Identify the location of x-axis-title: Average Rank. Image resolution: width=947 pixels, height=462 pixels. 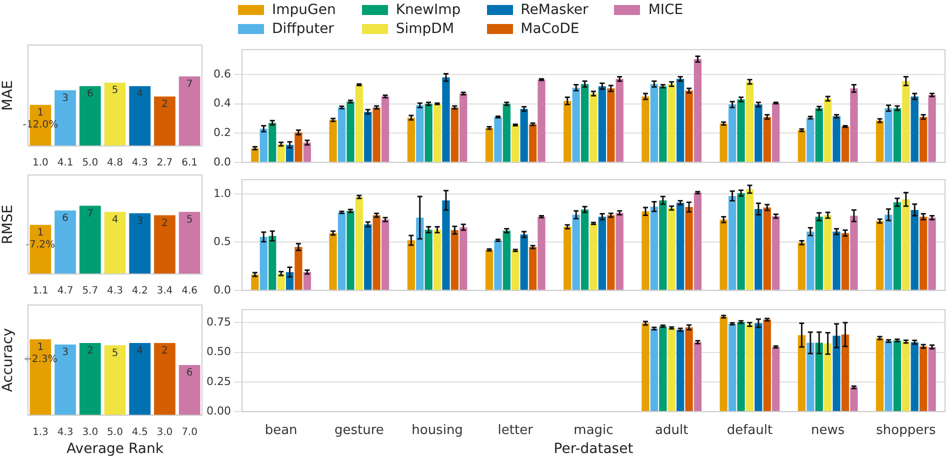
(115, 449).